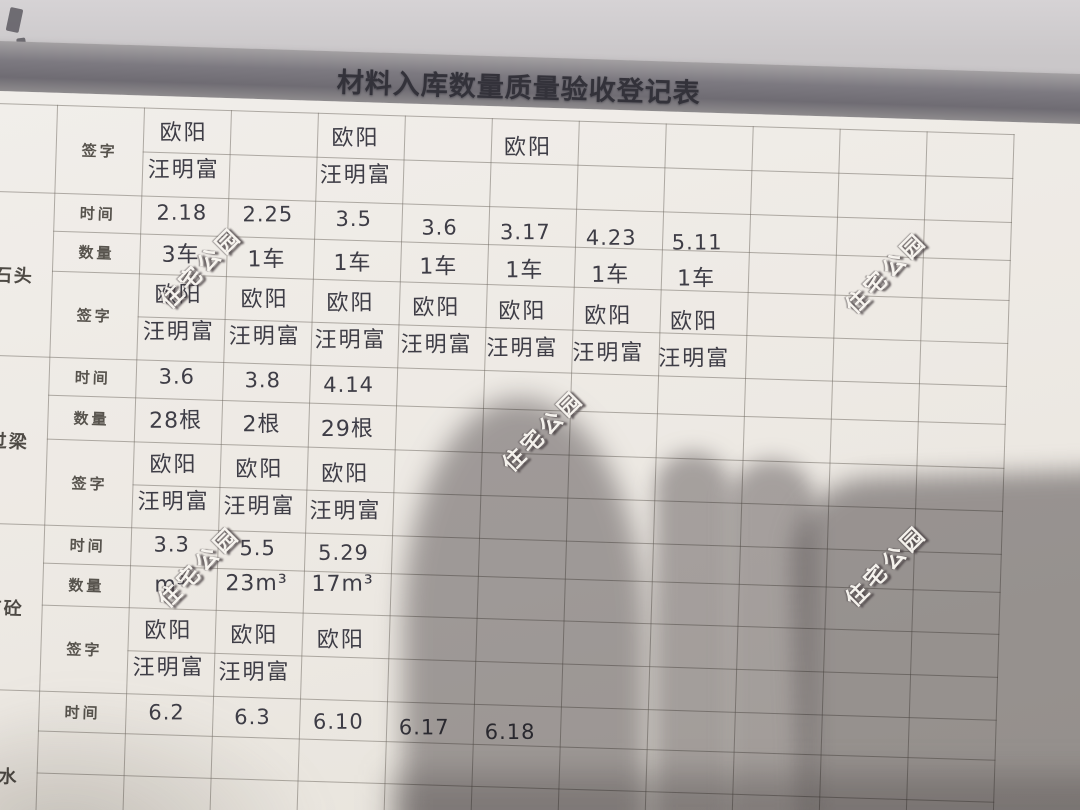 This screenshot has width=1080, height=810. What do you see at coordinates (20, 749) in the screenshot?
I see `material-cell: 防水` at bounding box center [20, 749].